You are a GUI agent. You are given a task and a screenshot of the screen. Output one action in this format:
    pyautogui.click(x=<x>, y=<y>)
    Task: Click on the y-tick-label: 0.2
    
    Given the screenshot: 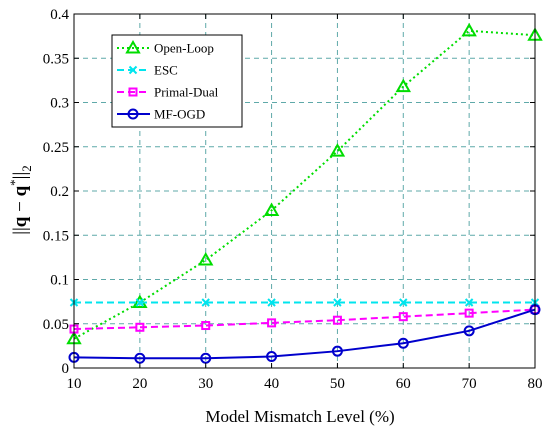 What is the action you would take?
    pyautogui.click(x=59, y=192)
    